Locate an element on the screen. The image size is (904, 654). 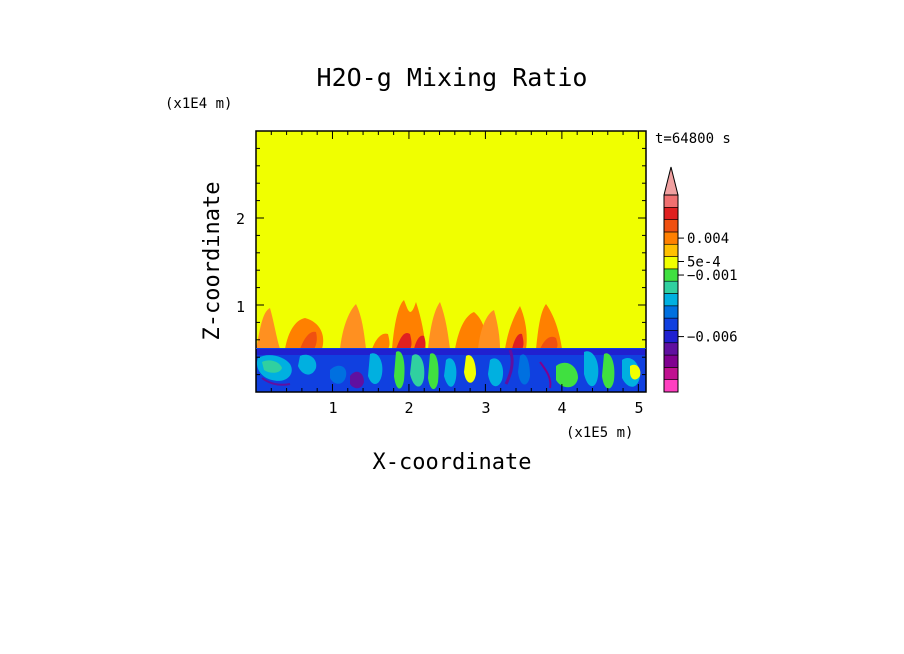
x-tick-label: 5 is located at coordinates (638, 408).